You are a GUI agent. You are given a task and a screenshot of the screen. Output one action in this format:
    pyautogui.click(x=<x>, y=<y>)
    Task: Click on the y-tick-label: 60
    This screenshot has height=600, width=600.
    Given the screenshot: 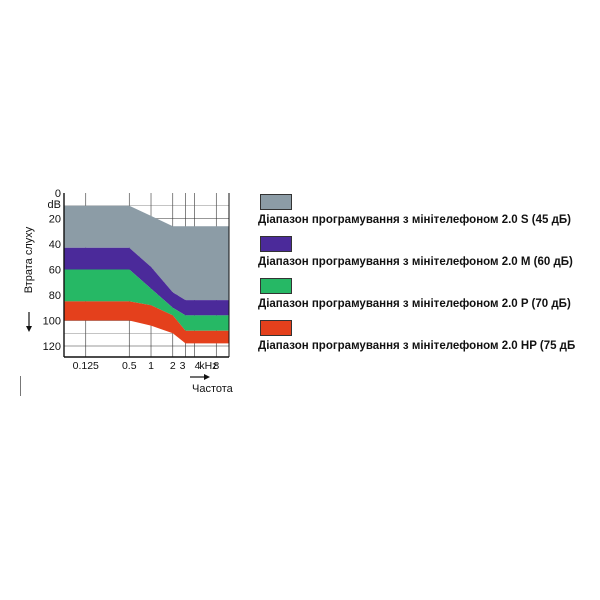 What is the action you would take?
    pyautogui.click(x=55, y=271)
    